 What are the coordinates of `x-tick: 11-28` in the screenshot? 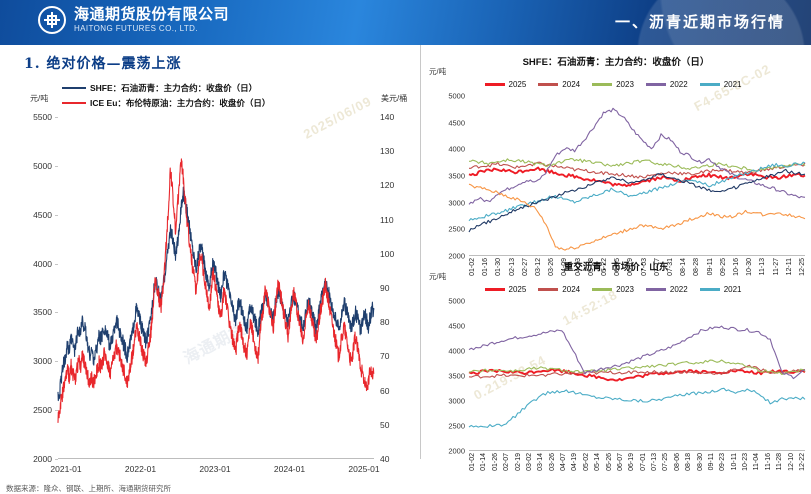 It's located at (780, 462).